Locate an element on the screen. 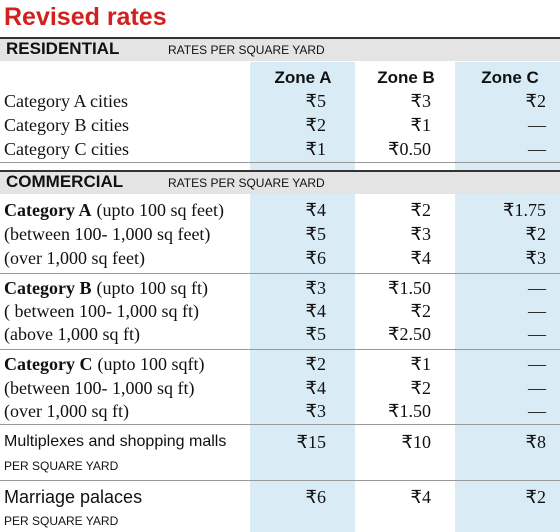  row-label: Marriage palaces is located at coordinates (73, 497).